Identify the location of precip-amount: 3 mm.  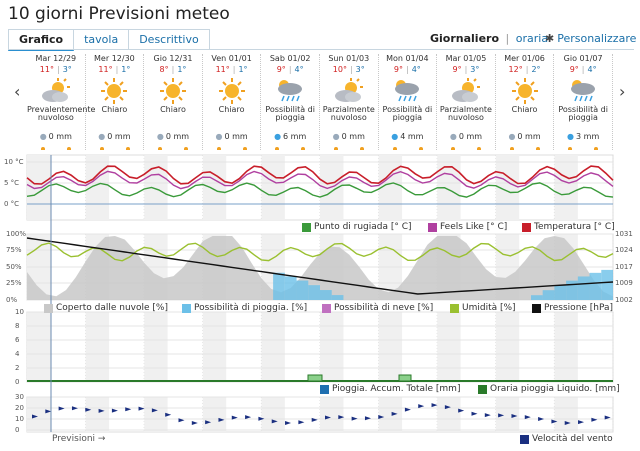
(588, 136).